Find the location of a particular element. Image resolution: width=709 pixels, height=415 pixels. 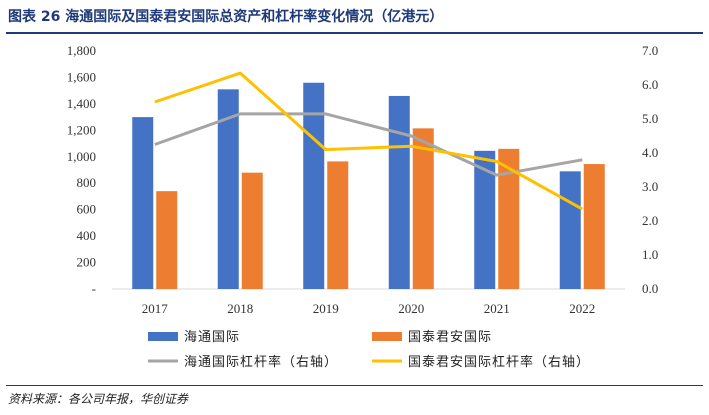

y-left-tick-label: 1,400 is located at coordinates (81, 103).